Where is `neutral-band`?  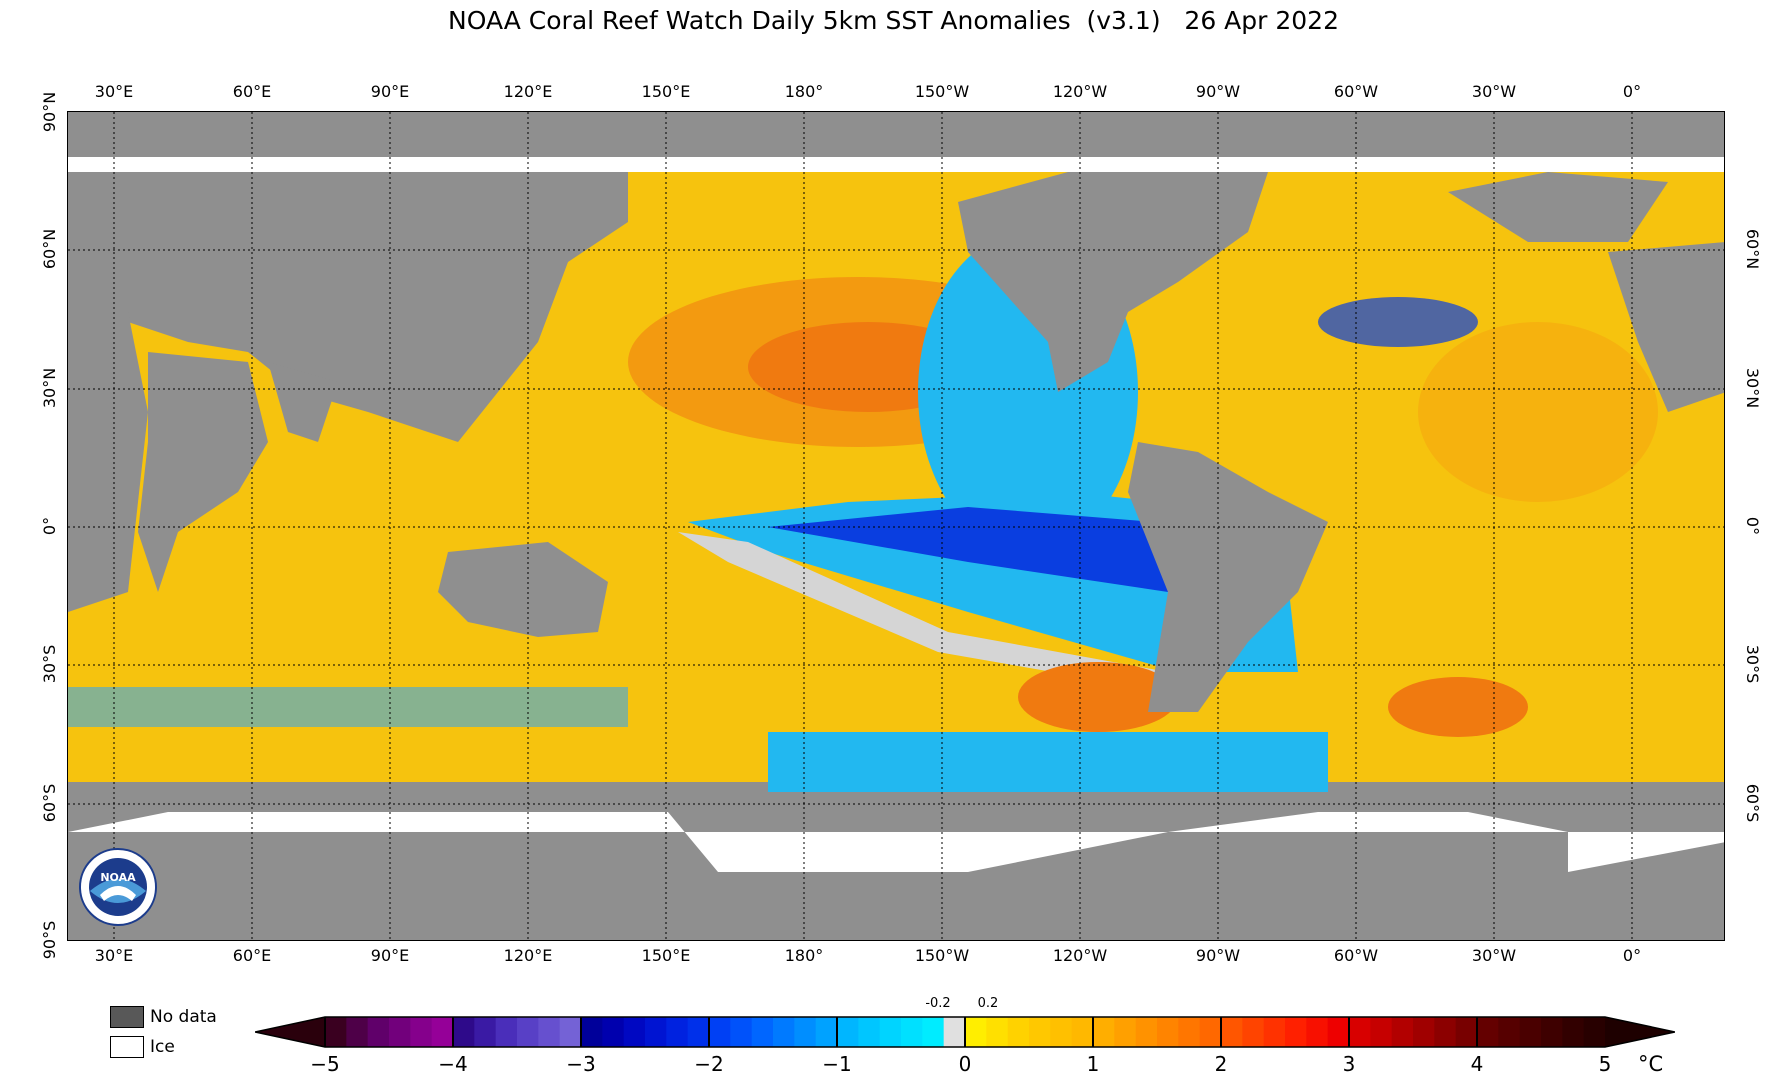 neutral-band is located at coordinates (923, 612).